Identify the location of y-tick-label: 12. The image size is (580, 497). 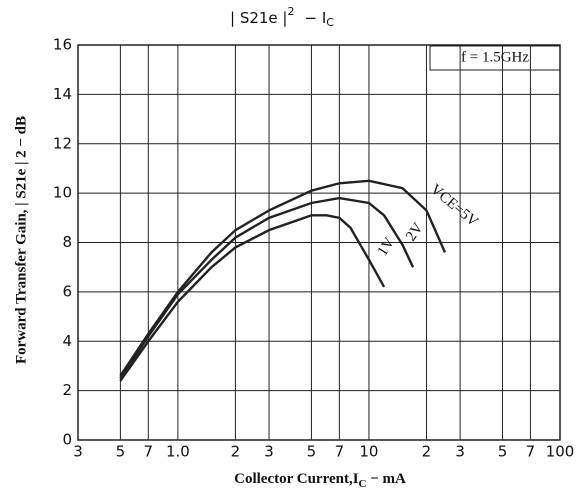
(62, 143).